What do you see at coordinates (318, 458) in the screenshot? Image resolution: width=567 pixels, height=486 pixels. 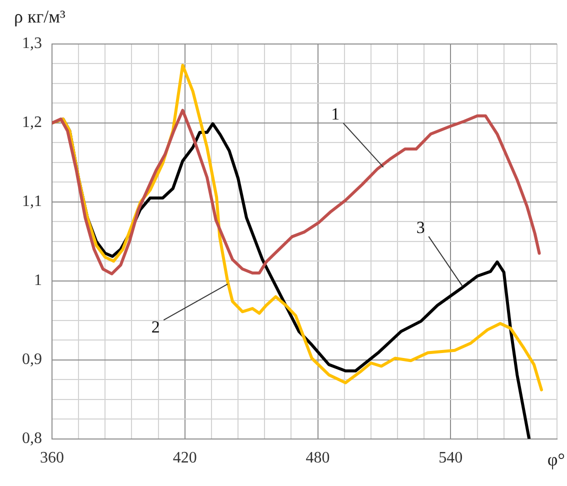 I see `x-tick-label: 480` at bounding box center [318, 458].